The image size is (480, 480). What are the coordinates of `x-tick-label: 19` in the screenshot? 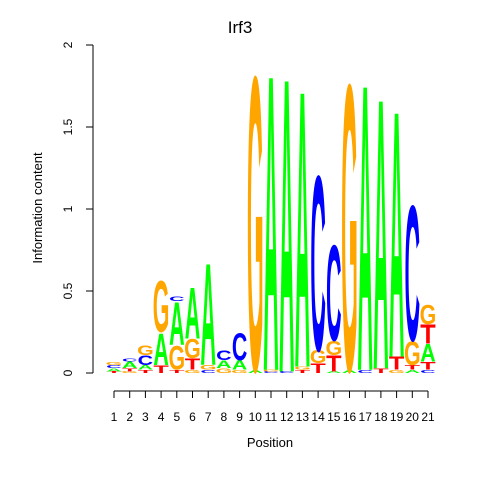 It's located at (397, 417).